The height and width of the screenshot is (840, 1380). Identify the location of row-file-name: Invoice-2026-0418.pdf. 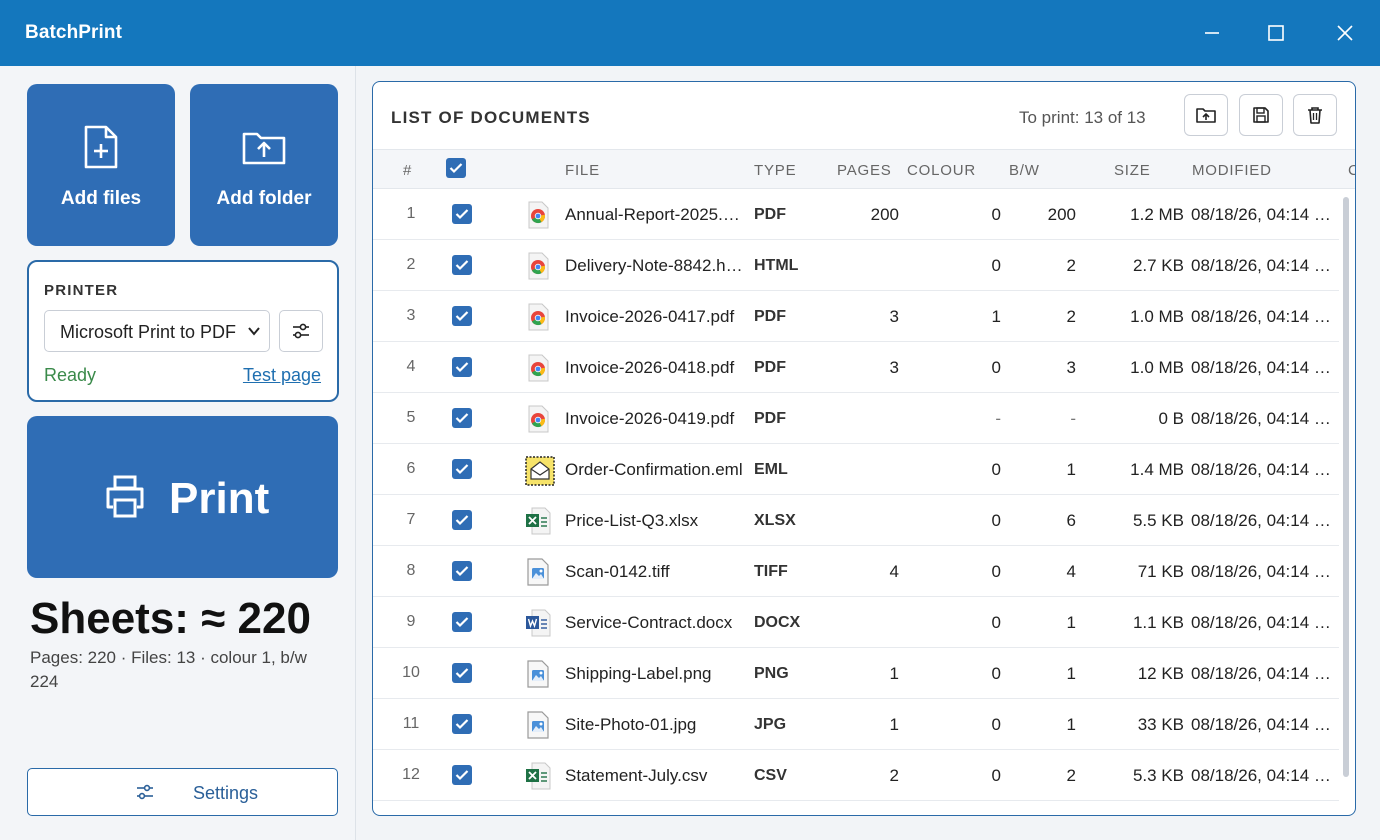
(650, 367).